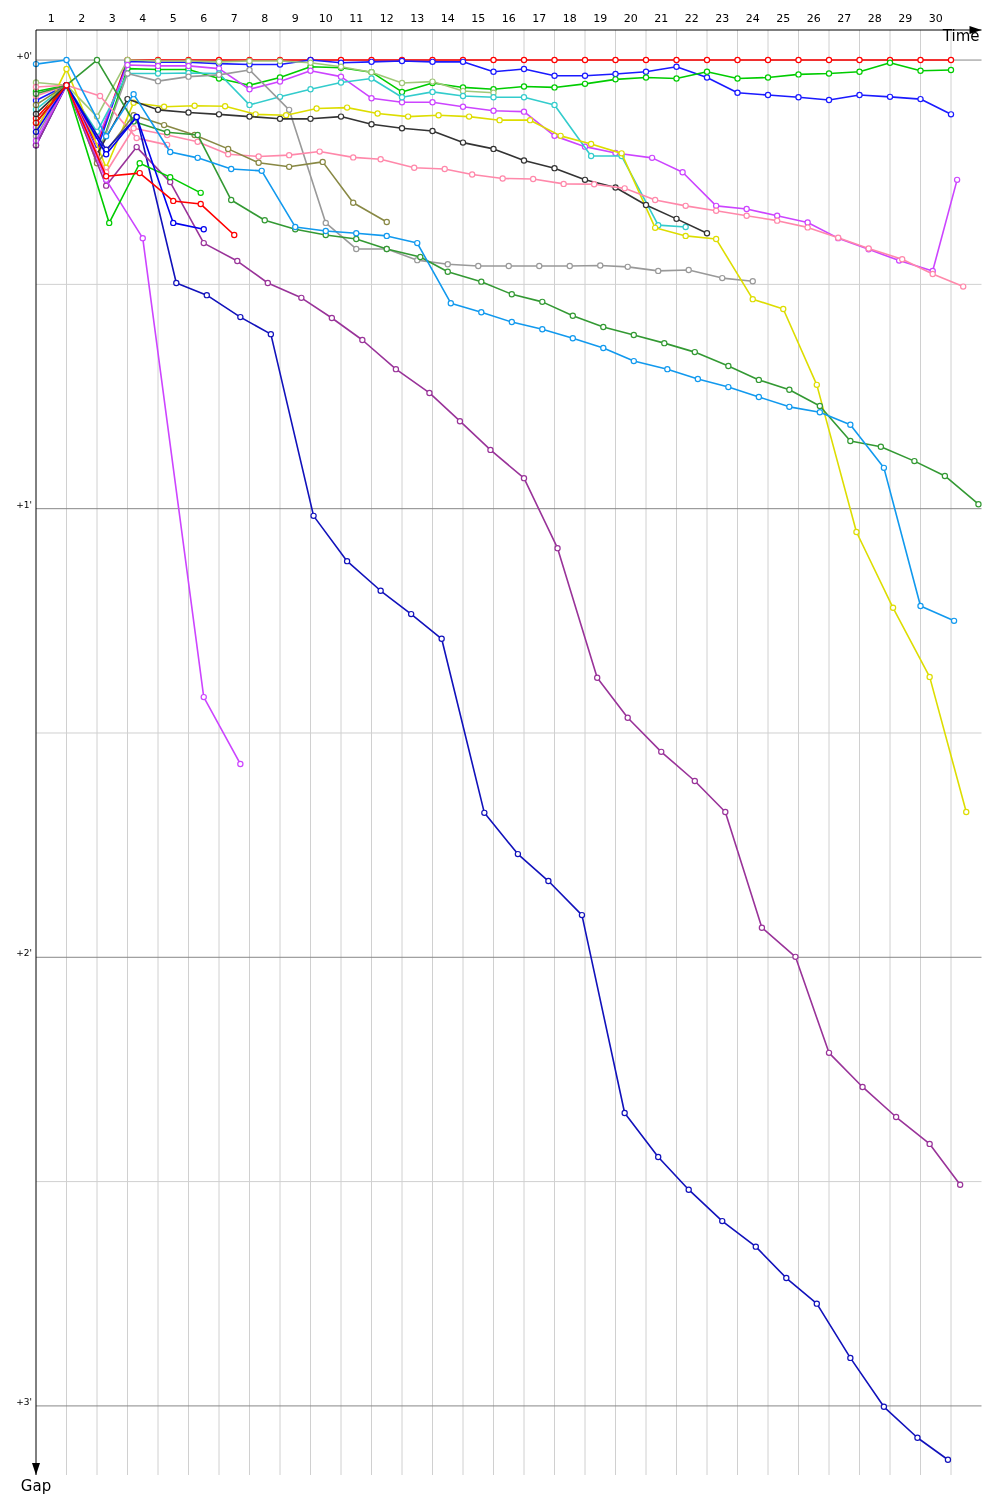 The image size is (1000, 1500). I want to click on y-tick-label: +1', so click(24, 504).